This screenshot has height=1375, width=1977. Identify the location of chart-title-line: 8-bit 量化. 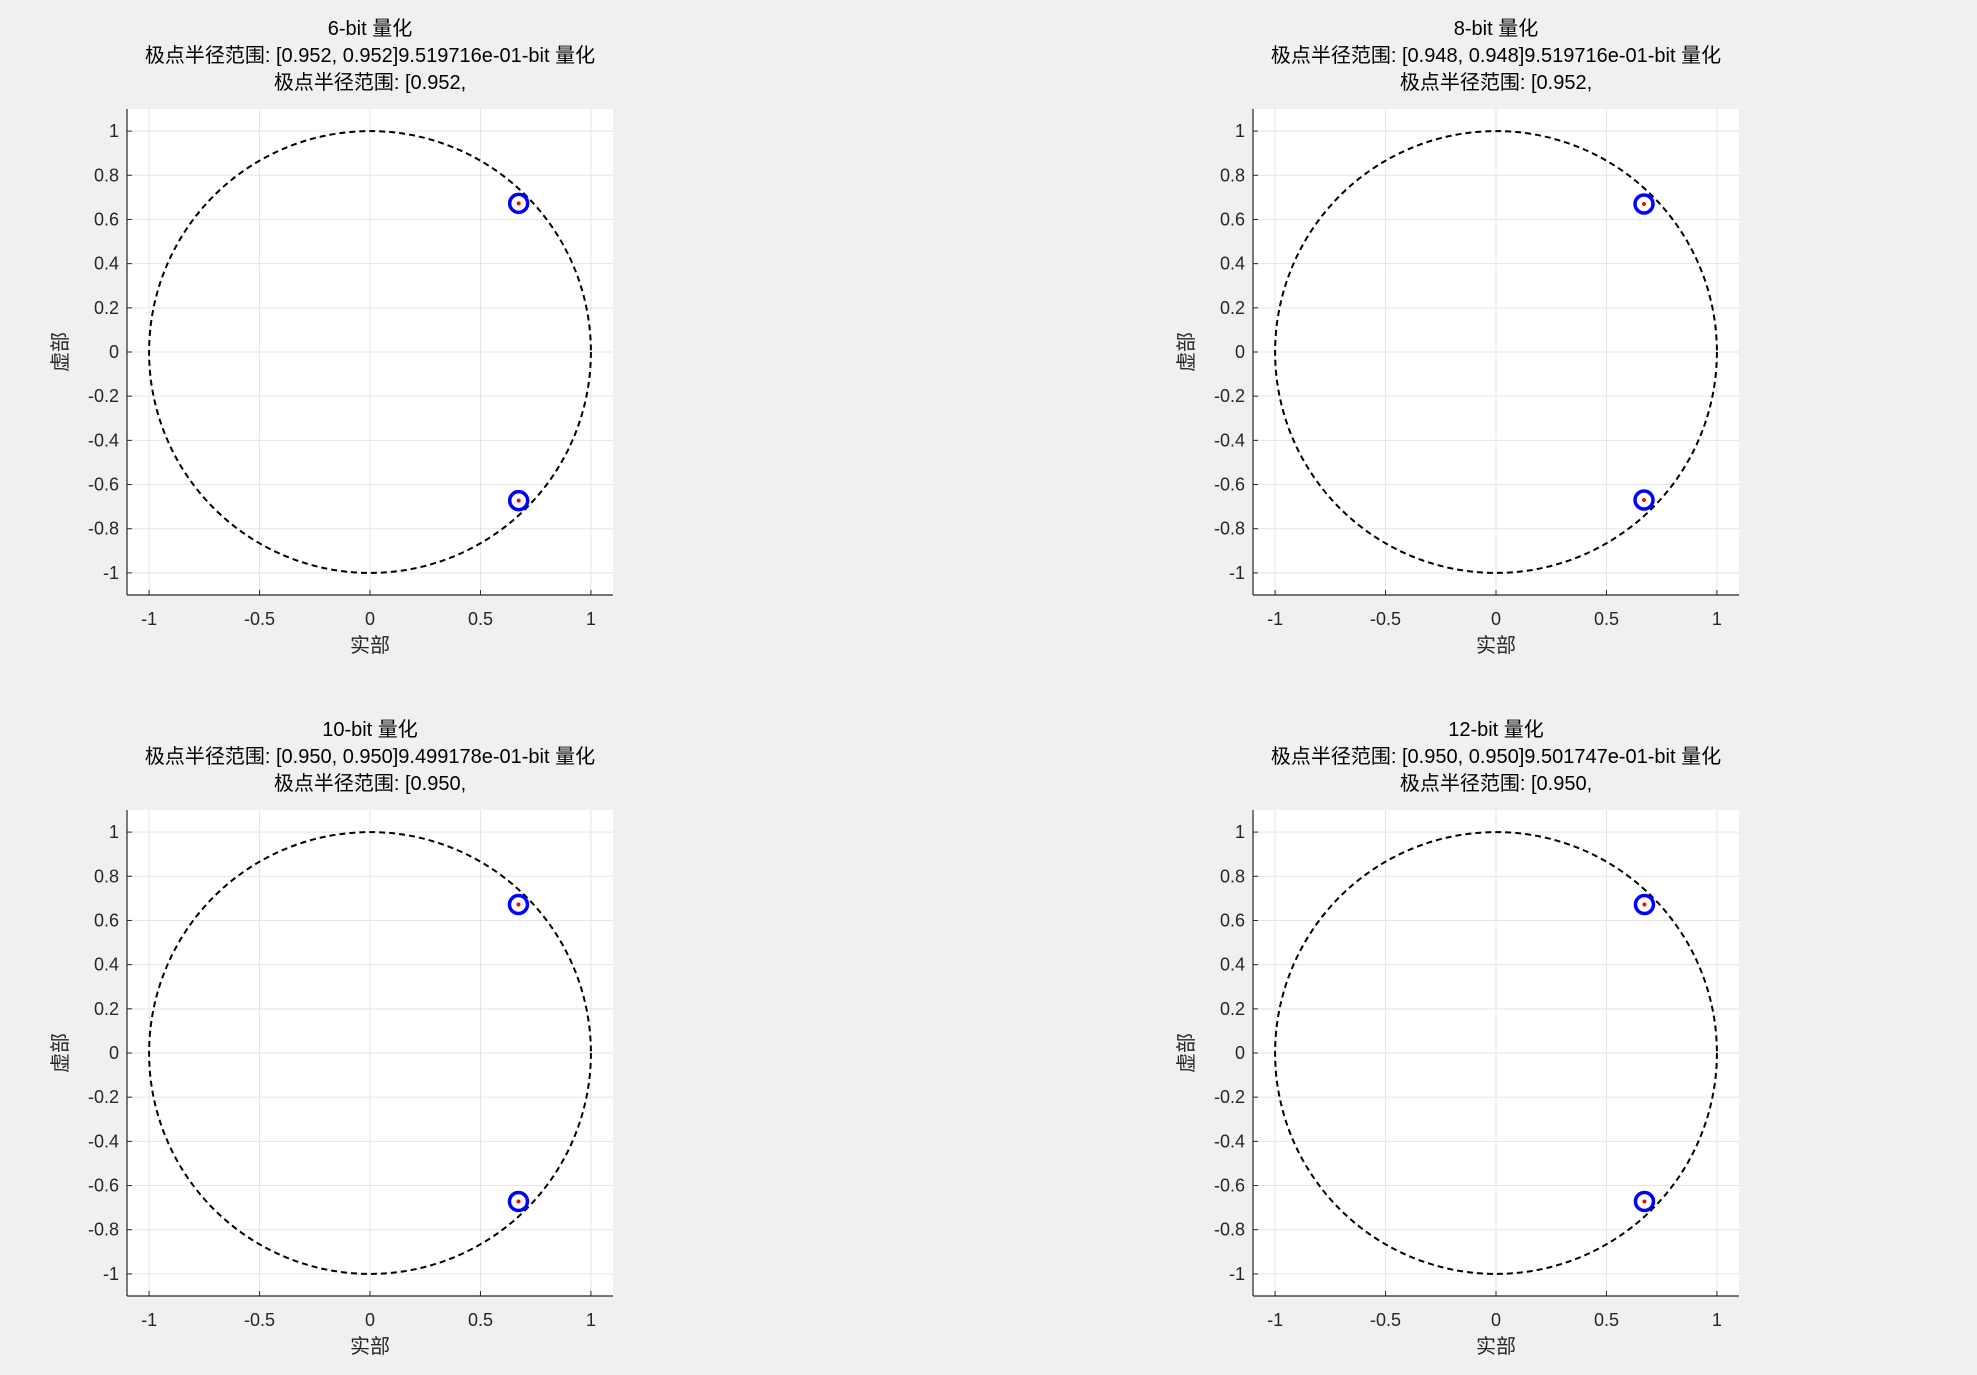
(1496, 28).